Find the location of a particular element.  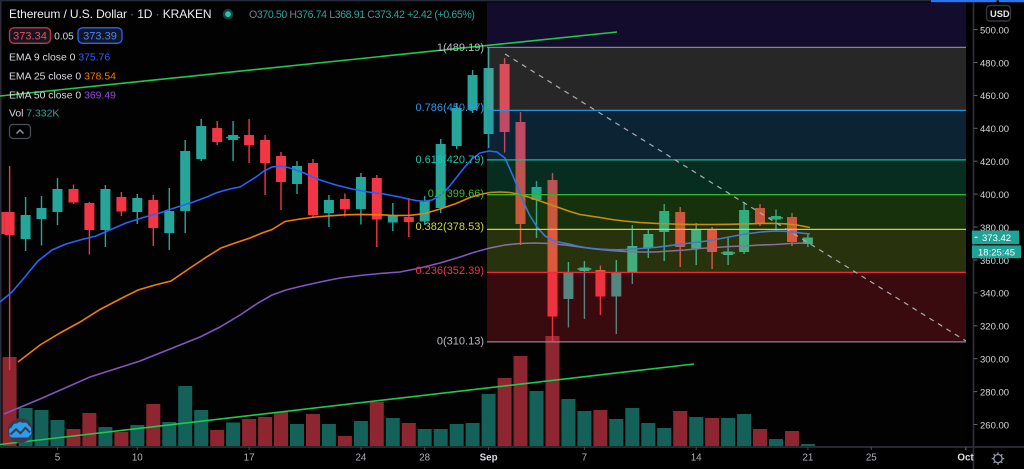

svg-text: 0.618(420.79) is located at coordinates (450, 160).